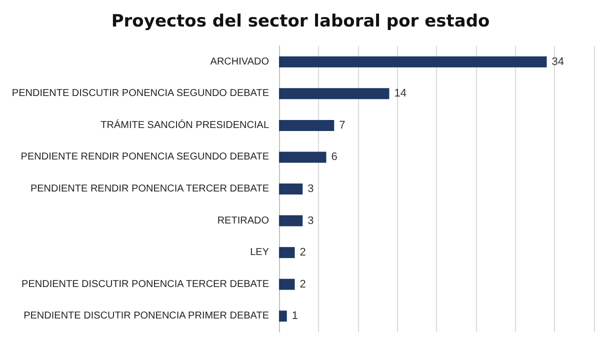 This screenshot has height=342, width=601. What do you see at coordinates (141, 94) in the screenshot?
I see `y-tick-label: PENDIENTE DISCUTIR PONENCIA SEGUNDO DEBATE` at bounding box center [141, 94].